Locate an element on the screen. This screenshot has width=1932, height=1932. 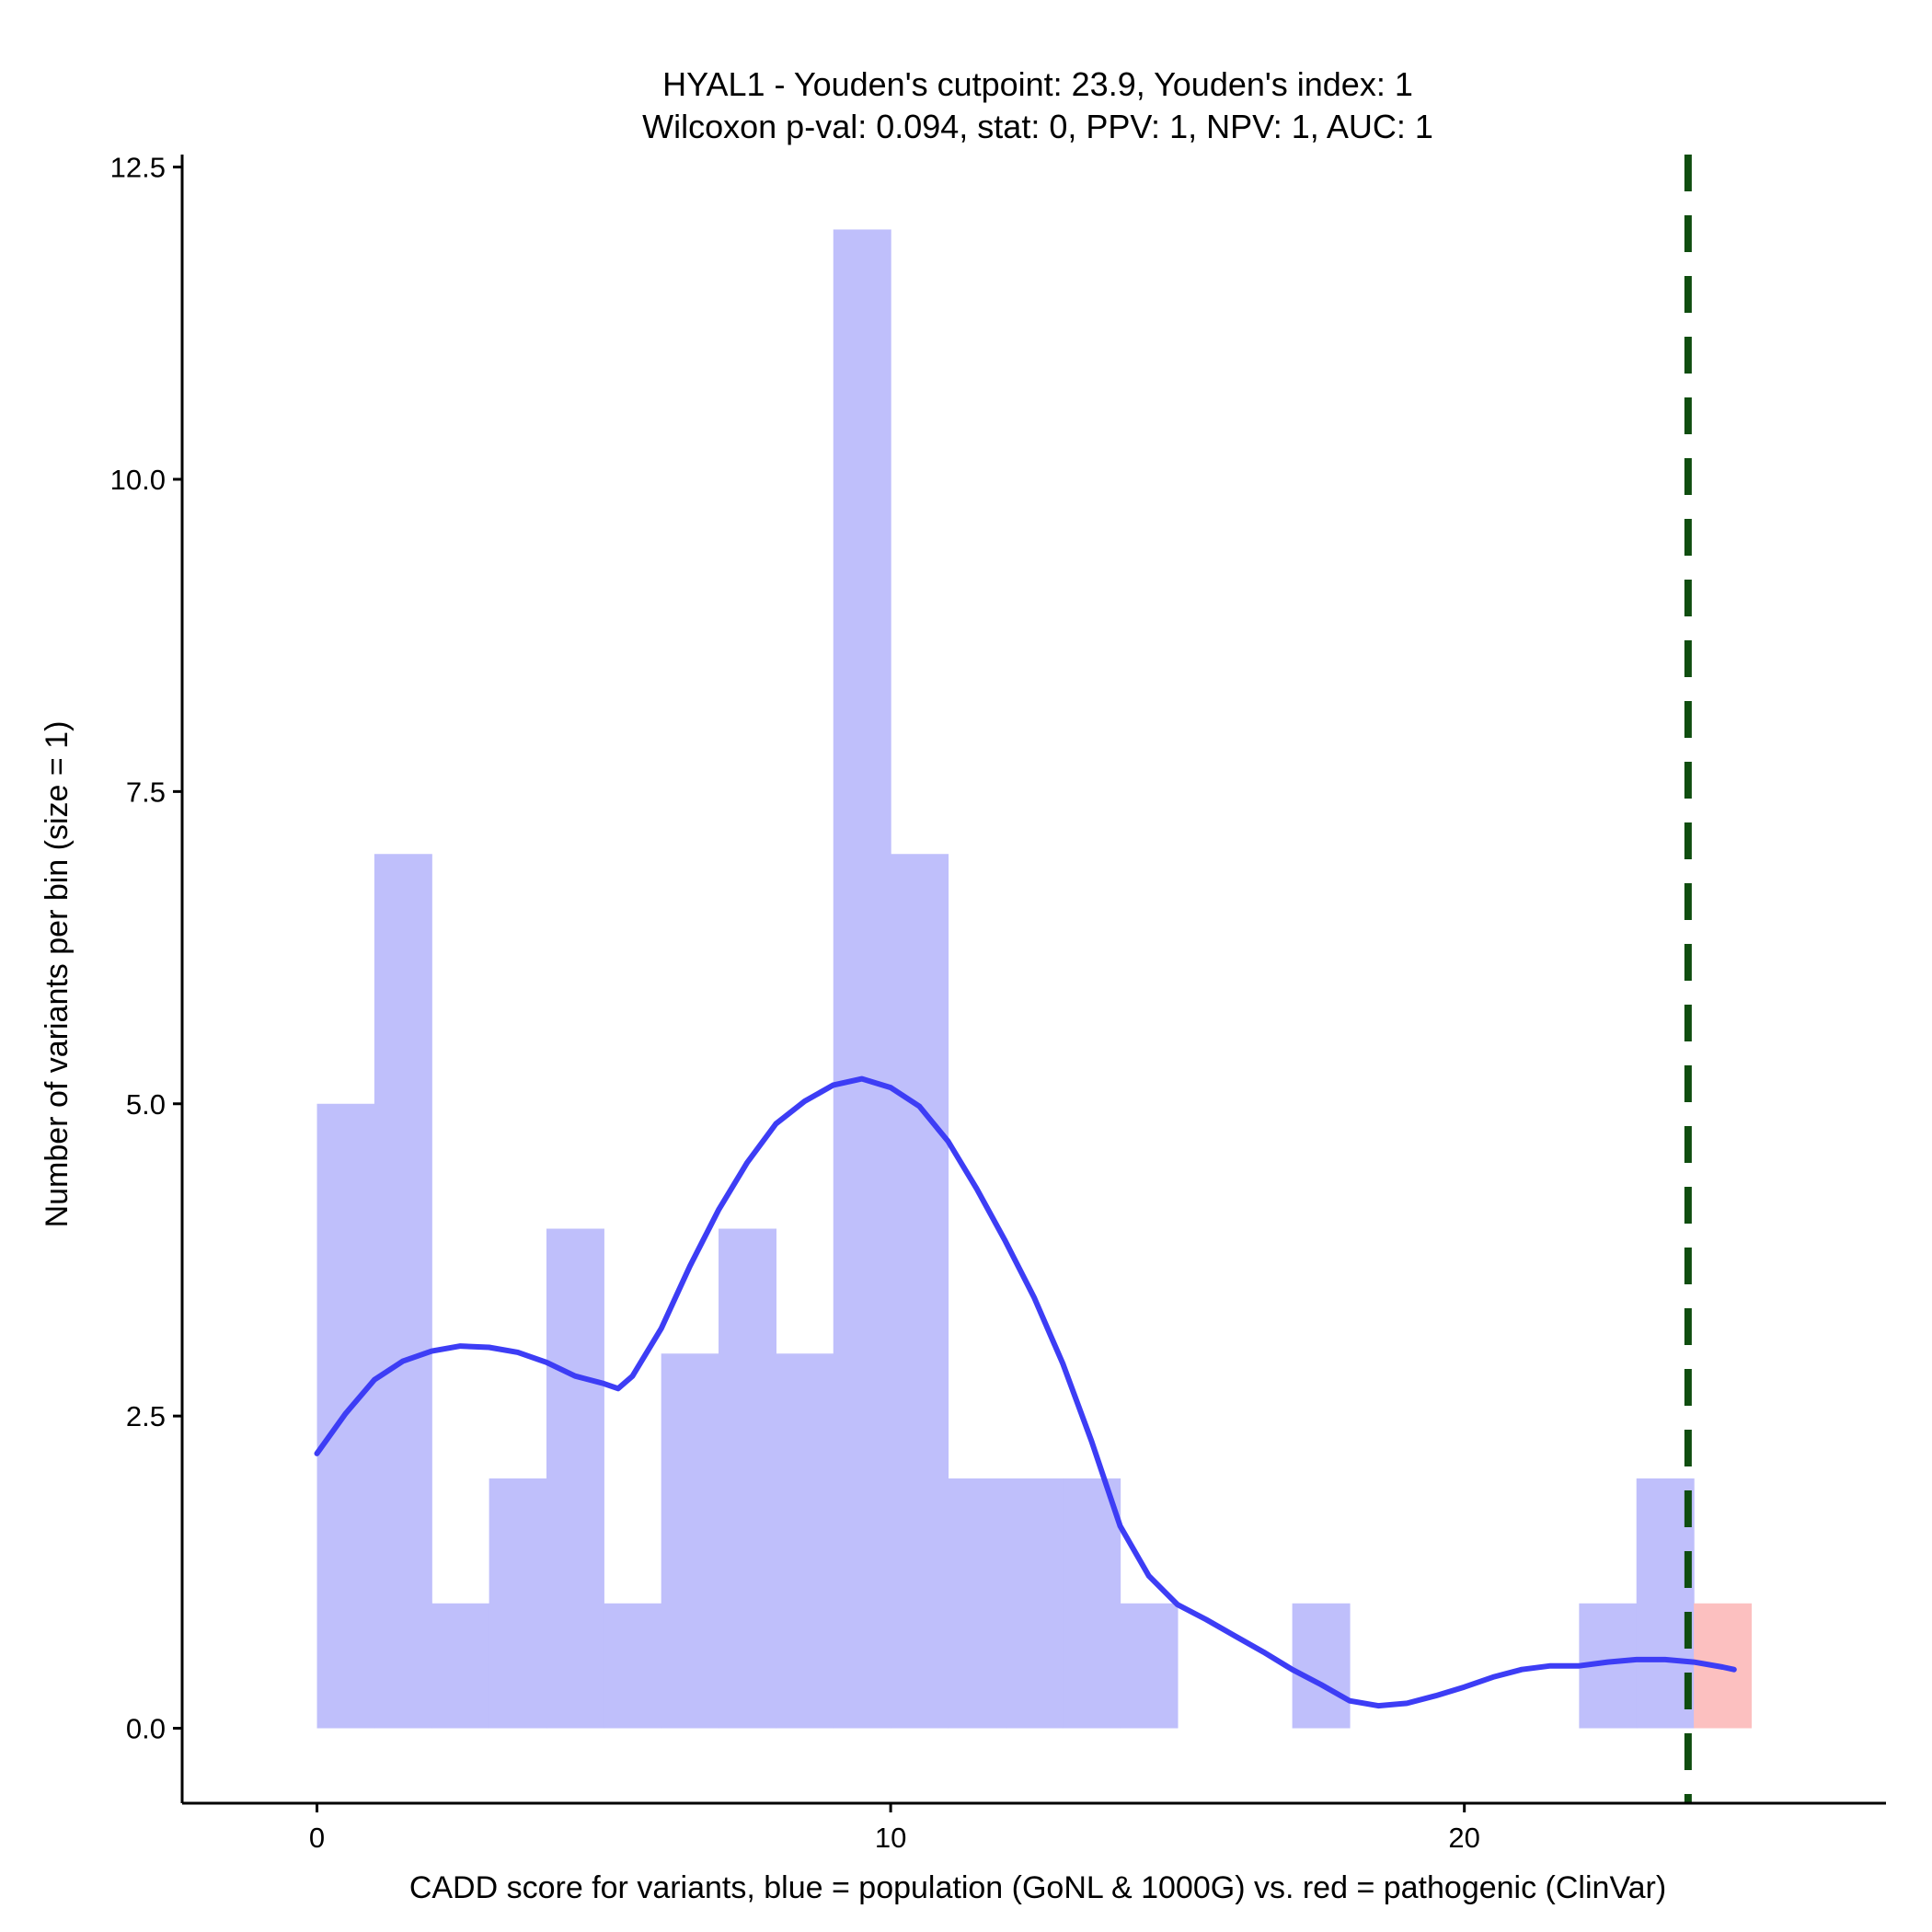
x-axis-ticks: 0 10 20 is located at coordinates (894, 1828).